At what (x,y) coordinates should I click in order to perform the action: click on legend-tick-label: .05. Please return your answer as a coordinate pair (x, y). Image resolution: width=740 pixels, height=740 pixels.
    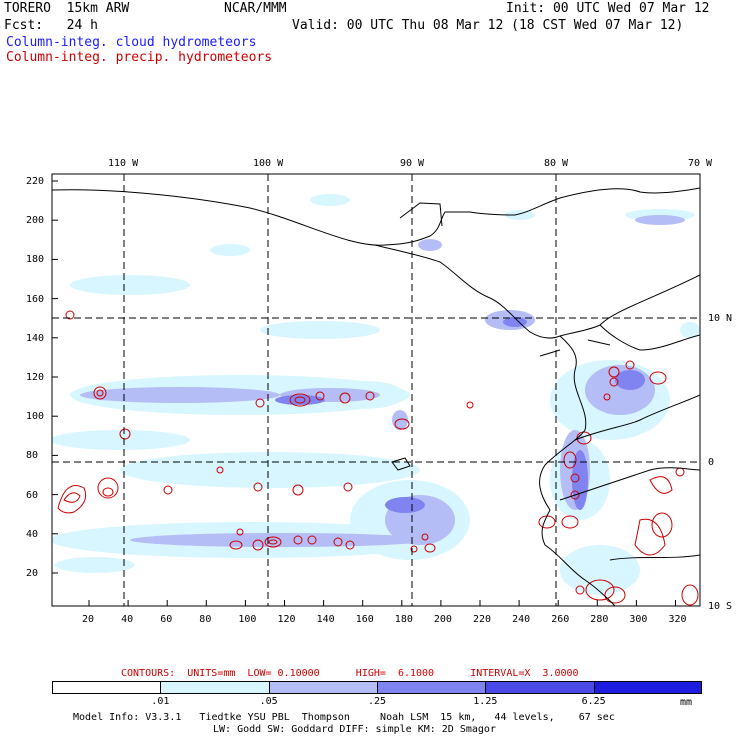
    Looking at the image, I should click on (268, 701).